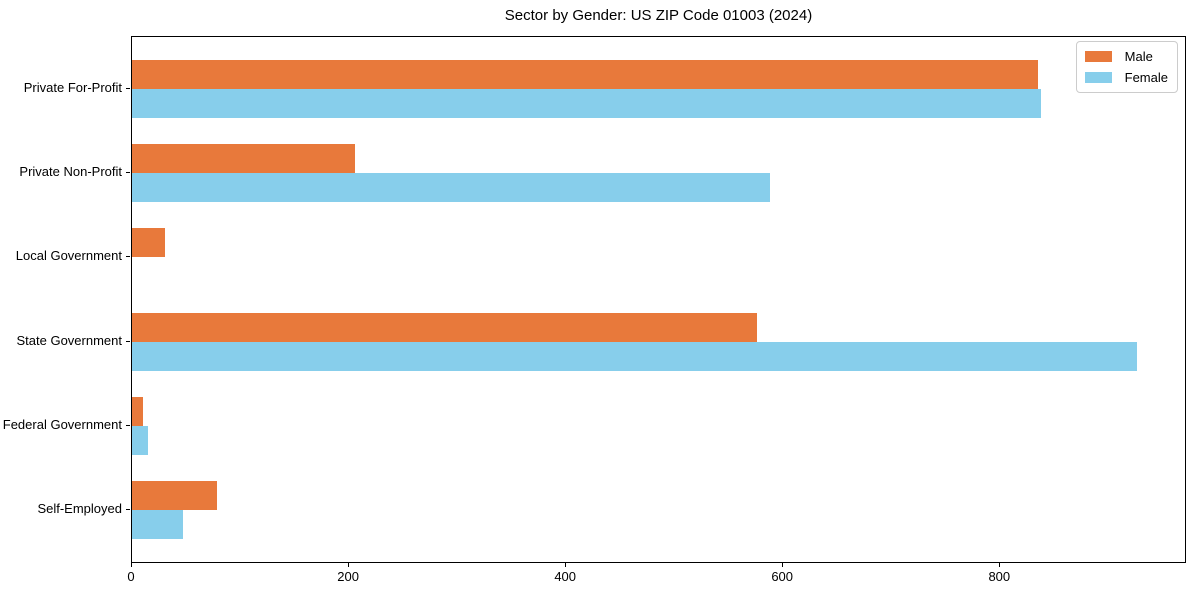 The height and width of the screenshot is (600, 1200). What do you see at coordinates (445, 327) in the screenshot?
I see `bar-male-state-government` at bounding box center [445, 327].